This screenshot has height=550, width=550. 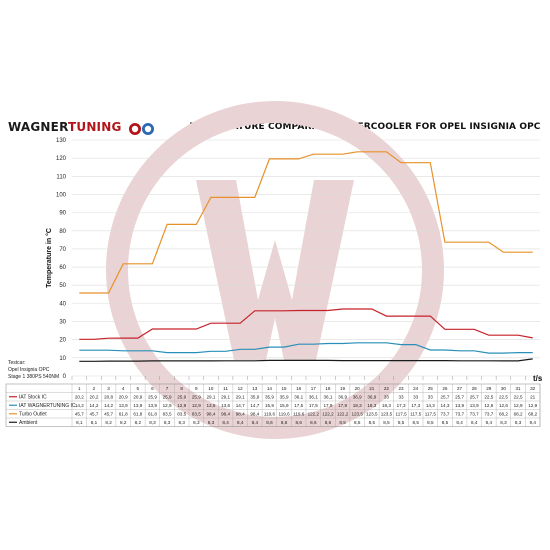 I want to click on y-tick-label: 110, so click(x=61, y=177).